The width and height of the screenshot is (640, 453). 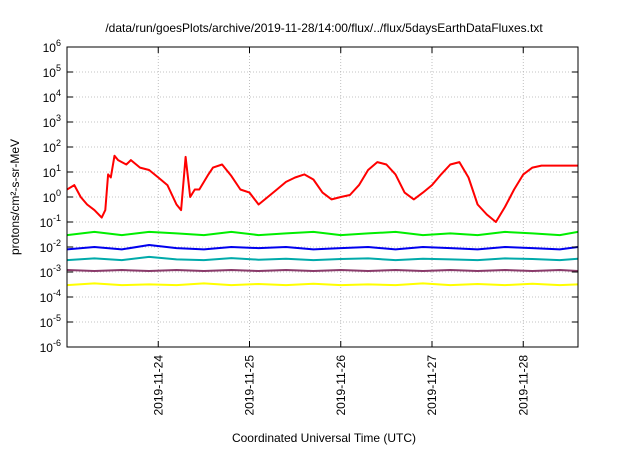 What do you see at coordinates (158, 385) in the screenshot?
I see `x-tick-label: 2019-11-24` at bounding box center [158, 385].